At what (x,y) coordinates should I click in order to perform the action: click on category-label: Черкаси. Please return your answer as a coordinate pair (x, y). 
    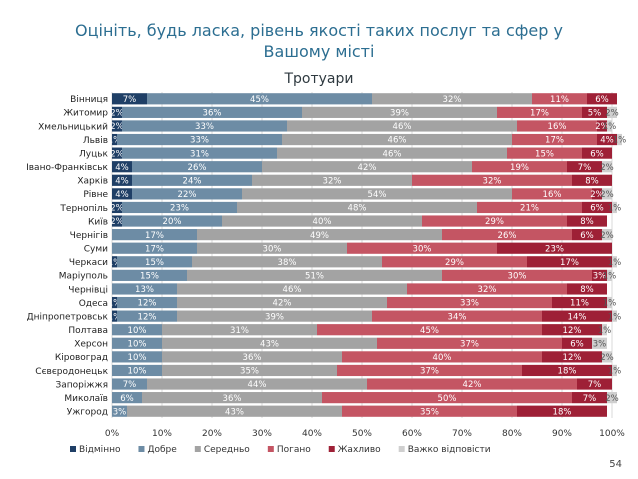
    Looking at the image, I should click on (88, 263).